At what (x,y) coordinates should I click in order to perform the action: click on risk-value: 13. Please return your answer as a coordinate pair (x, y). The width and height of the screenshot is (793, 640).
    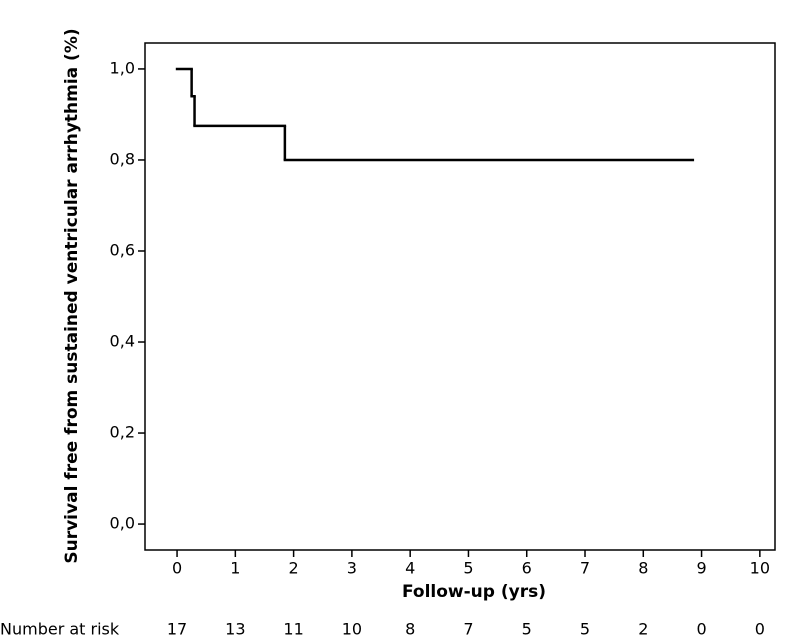
    Looking at the image, I should click on (235, 629).